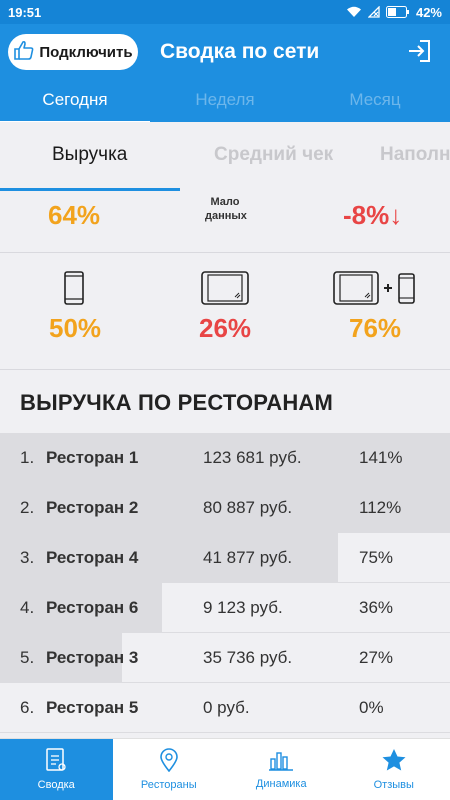 Image resolution: width=450 pixels, height=800 pixels. What do you see at coordinates (248, 507) in the screenshot?
I see `restaurant-amount: 80 887 руб.` at bounding box center [248, 507].